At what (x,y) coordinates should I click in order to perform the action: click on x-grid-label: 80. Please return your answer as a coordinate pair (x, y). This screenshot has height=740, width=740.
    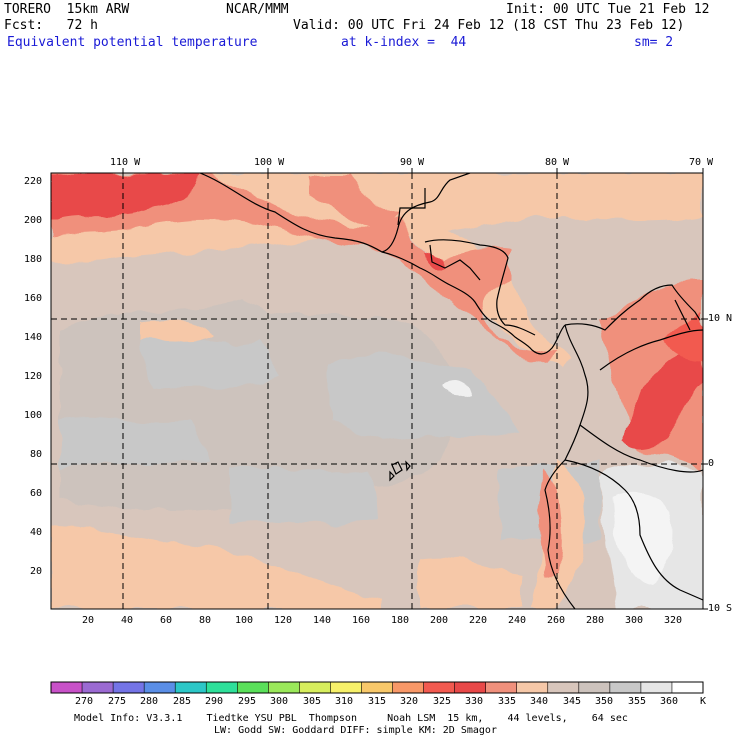
    Looking at the image, I should click on (205, 620).